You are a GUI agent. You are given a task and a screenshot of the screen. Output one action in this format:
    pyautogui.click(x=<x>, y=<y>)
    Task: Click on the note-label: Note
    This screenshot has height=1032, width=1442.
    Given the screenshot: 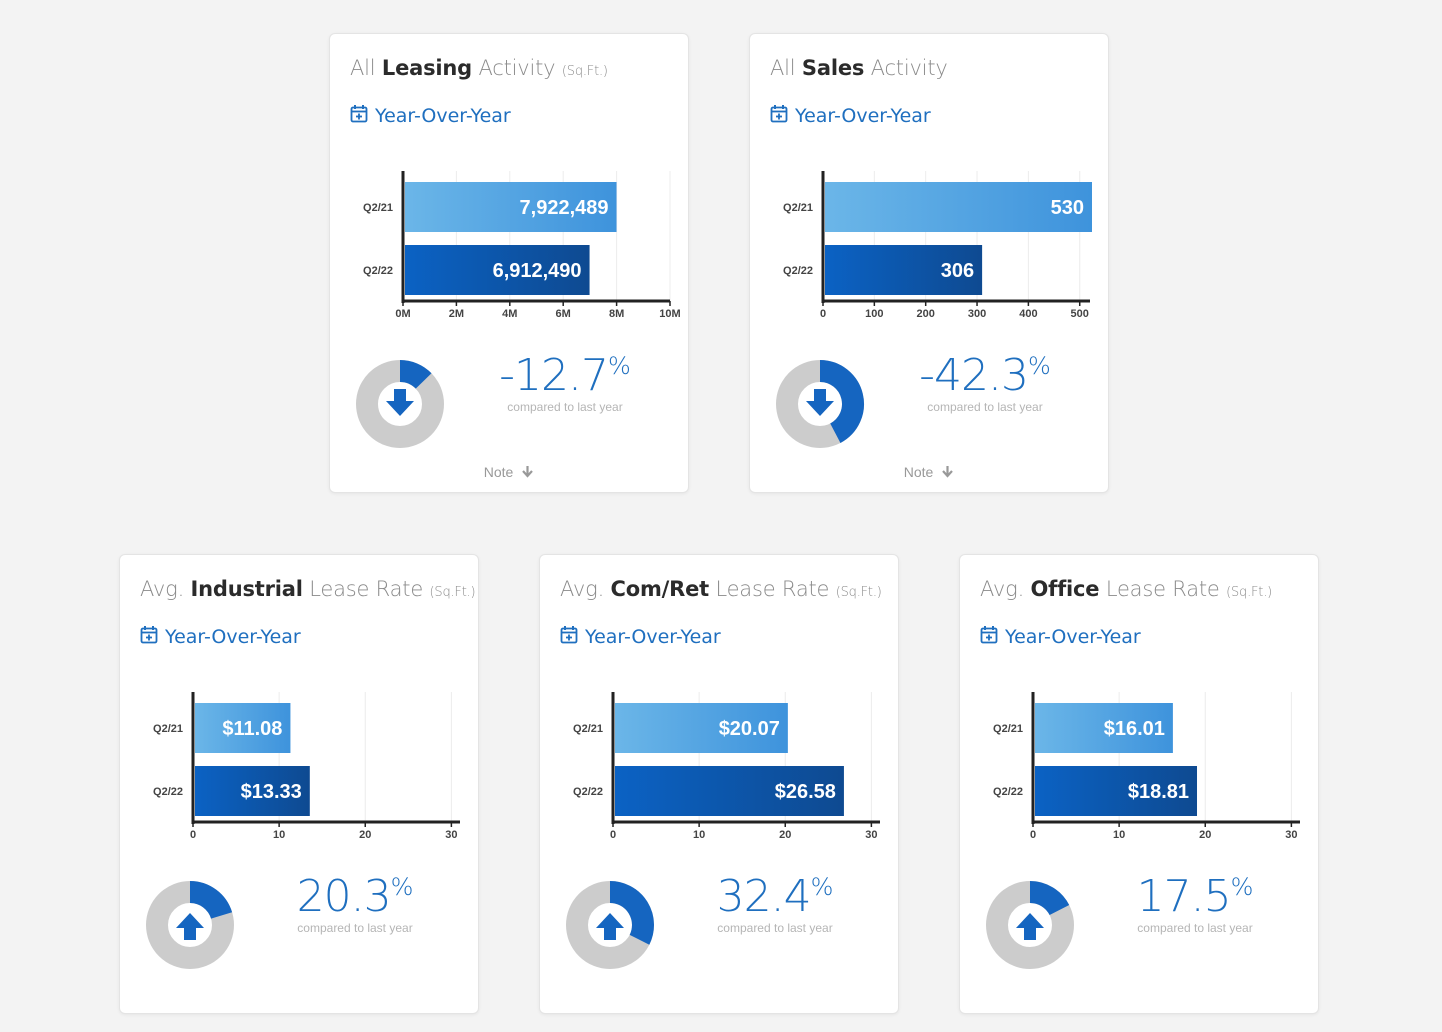 What is the action you would take?
    pyautogui.click(x=918, y=472)
    